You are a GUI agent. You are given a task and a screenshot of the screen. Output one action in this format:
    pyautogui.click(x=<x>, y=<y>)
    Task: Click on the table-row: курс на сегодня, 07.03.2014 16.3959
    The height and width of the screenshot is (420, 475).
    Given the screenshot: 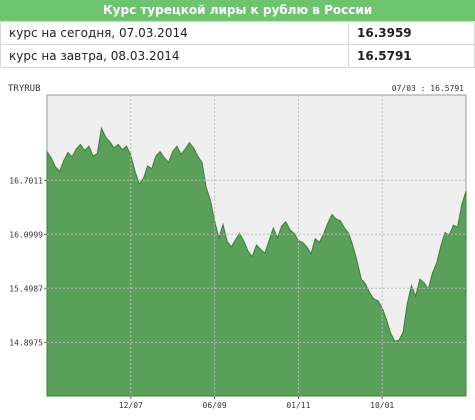 What is the action you would take?
    pyautogui.click(x=237, y=33)
    